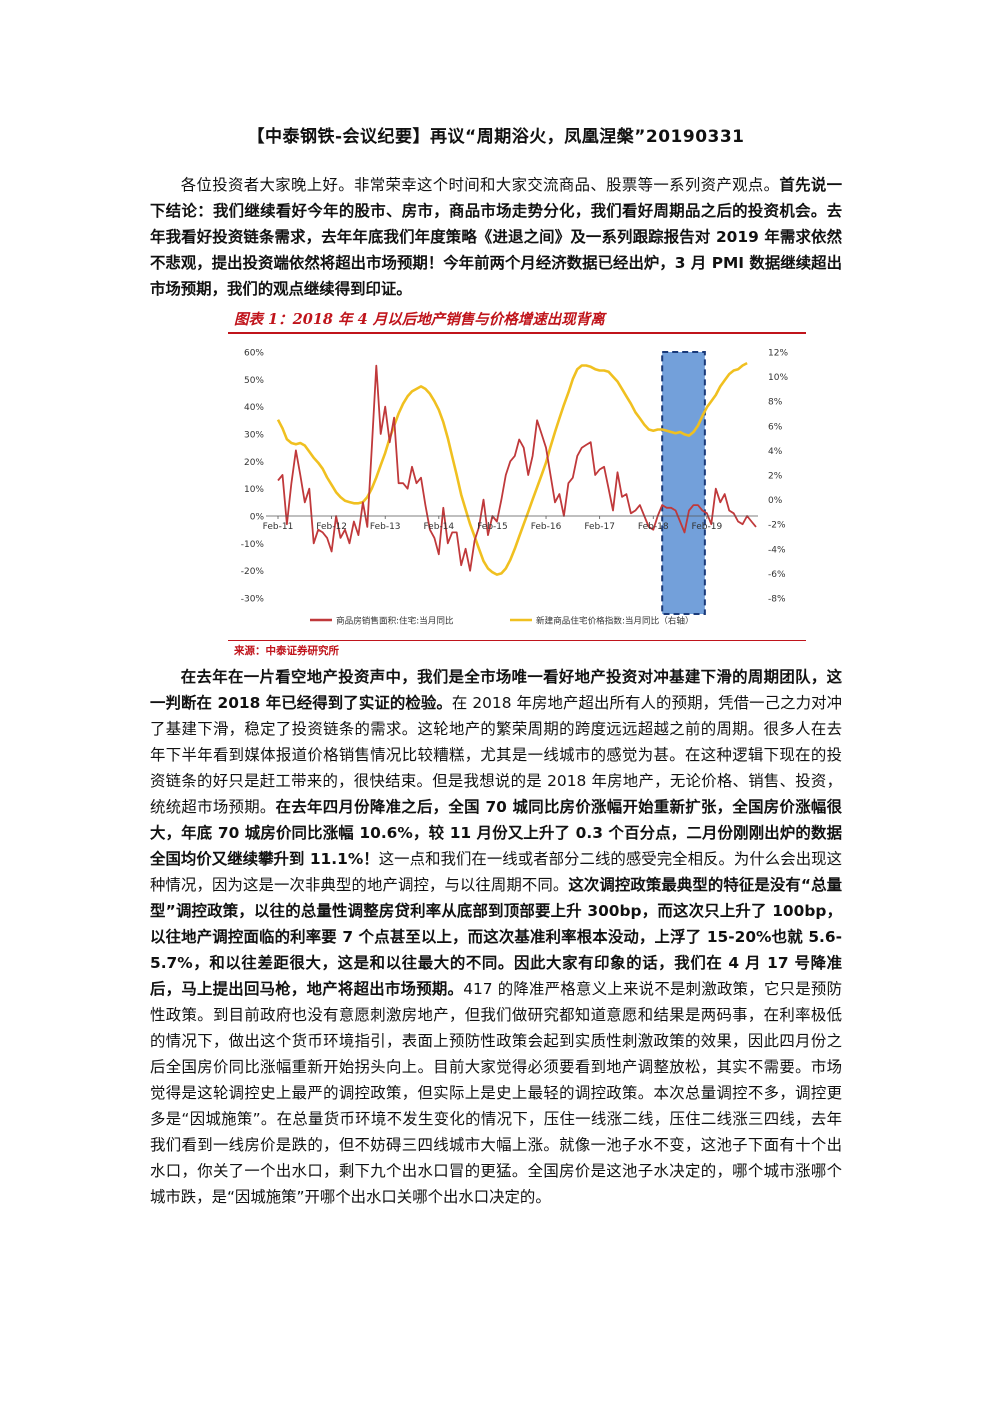 This screenshot has height=1403, width=992. I want to click on x-tick-label: Feb-18, so click(653, 527).